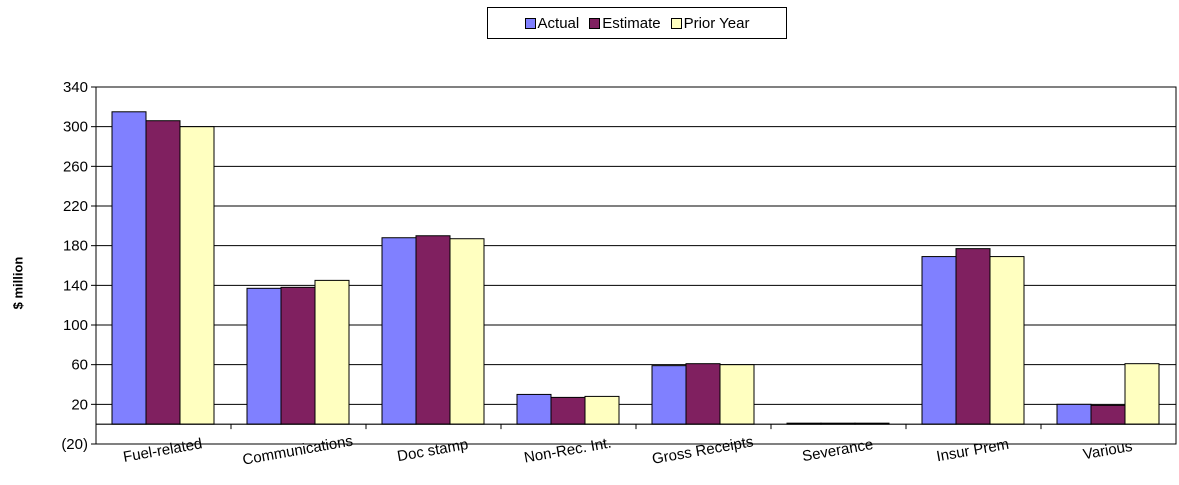  Describe the element at coordinates (297, 450) in the screenshot. I see `x-tick-label: Communications` at that location.